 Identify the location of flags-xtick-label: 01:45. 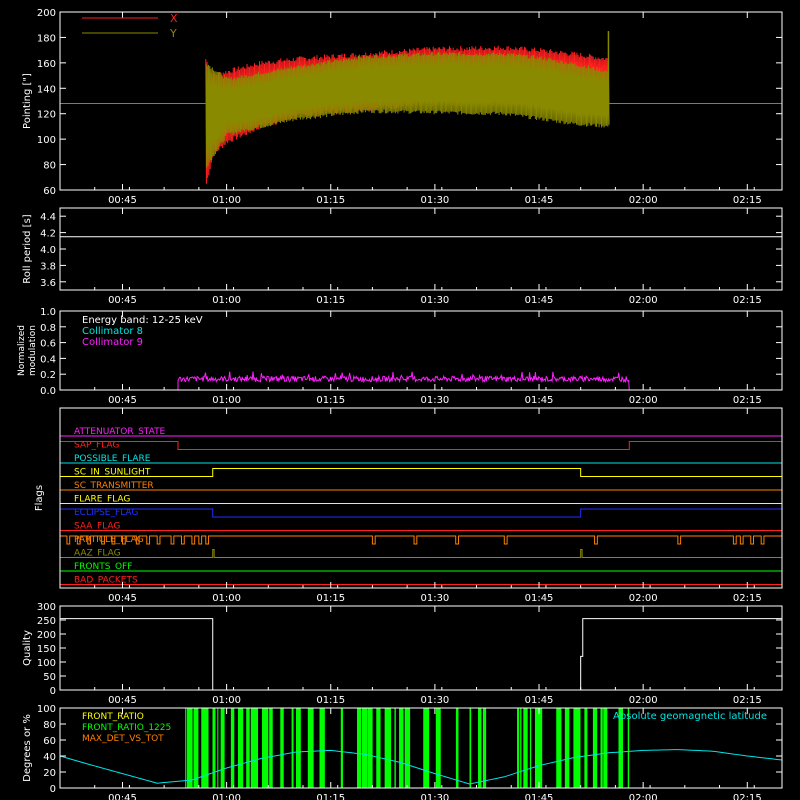
(539, 598).